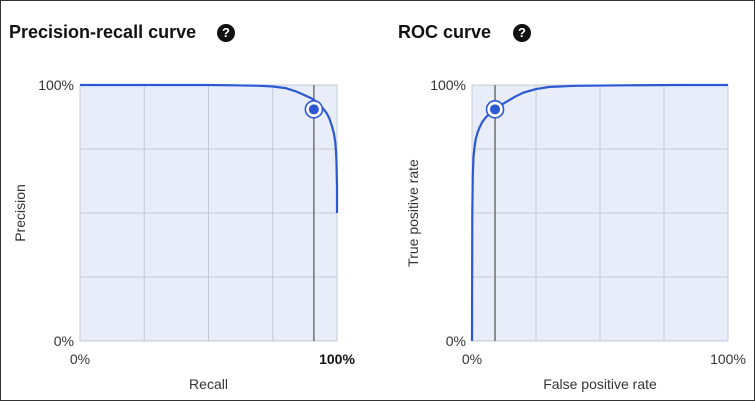  What do you see at coordinates (448, 85) in the screenshot?
I see `roc-y-tick-label: 100%` at bounding box center [448, 85].